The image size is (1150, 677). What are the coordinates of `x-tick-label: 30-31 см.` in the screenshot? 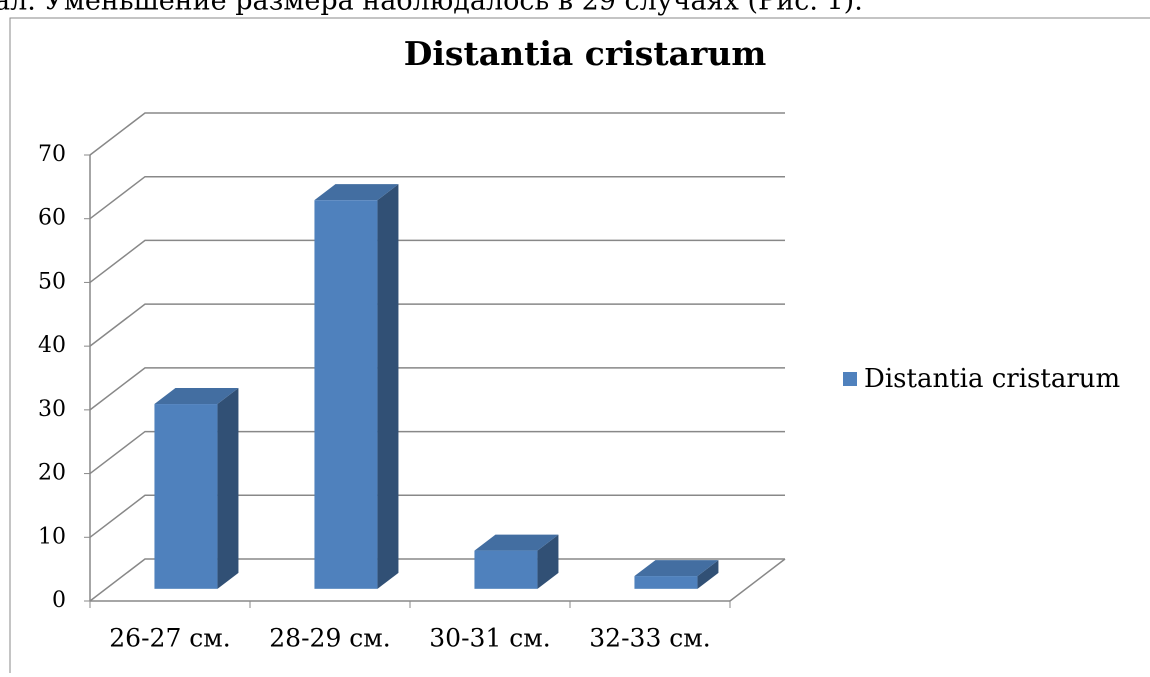 It's located at (489, 638).